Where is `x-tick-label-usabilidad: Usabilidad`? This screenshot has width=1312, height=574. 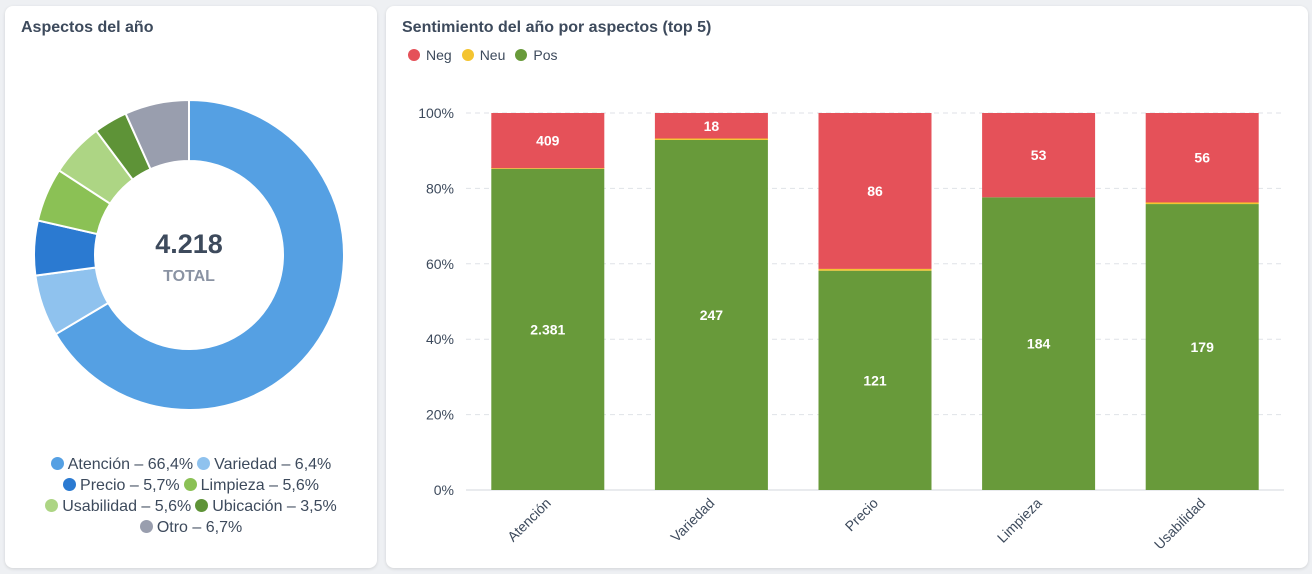 x-tick-label-usabilidad: Usabilidad is located at coordinates (1180, 524).